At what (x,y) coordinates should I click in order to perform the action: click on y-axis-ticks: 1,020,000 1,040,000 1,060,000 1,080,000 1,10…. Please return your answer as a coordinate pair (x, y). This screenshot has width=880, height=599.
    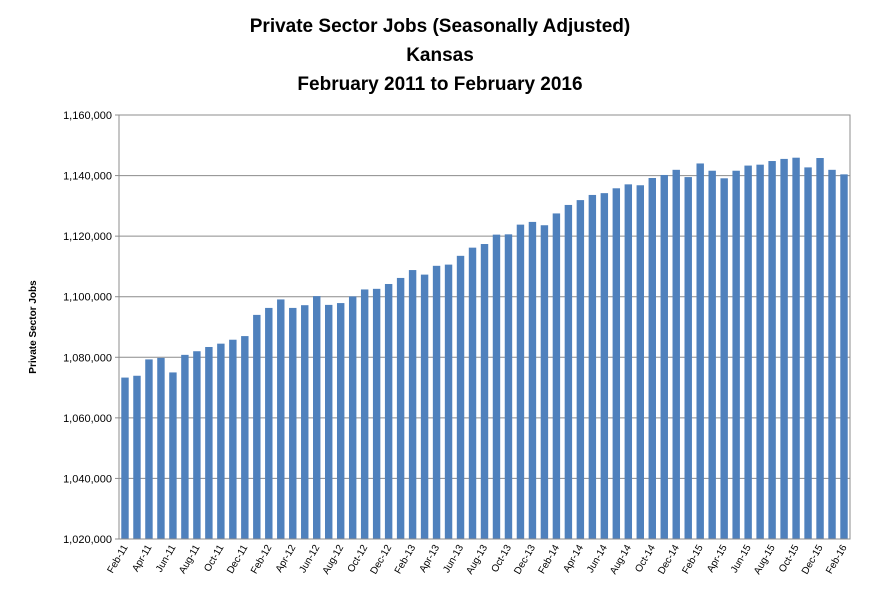
    Looking at the image, I should click on (91, 328).